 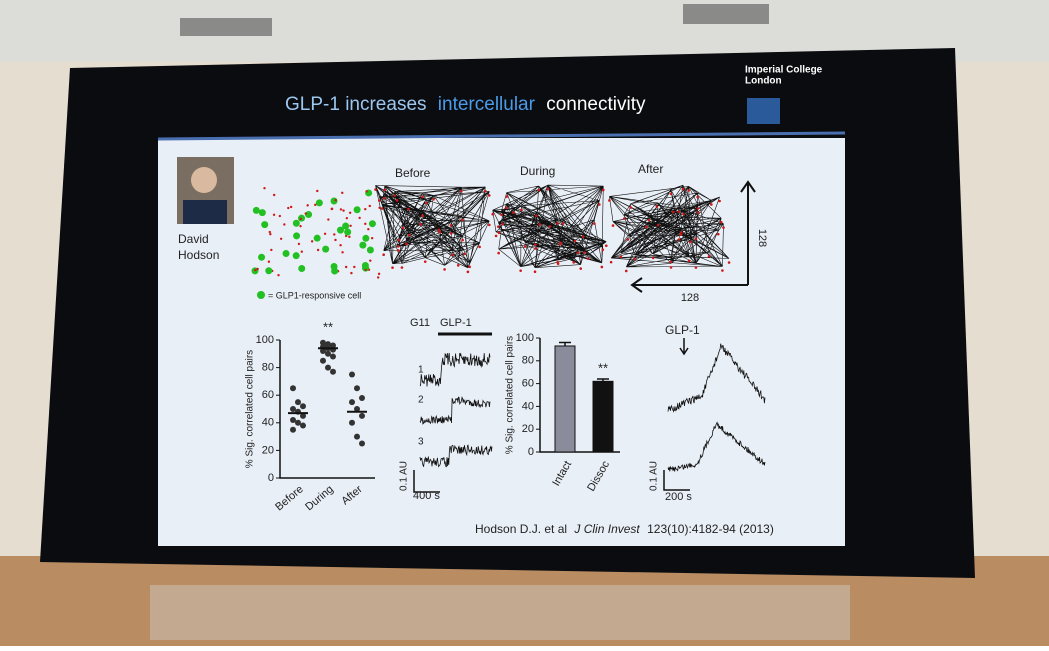 What do you see at coordinates (531, 452) in the screenshot?
I see `y-tick-label: 0` at bounding box center [531, 452].